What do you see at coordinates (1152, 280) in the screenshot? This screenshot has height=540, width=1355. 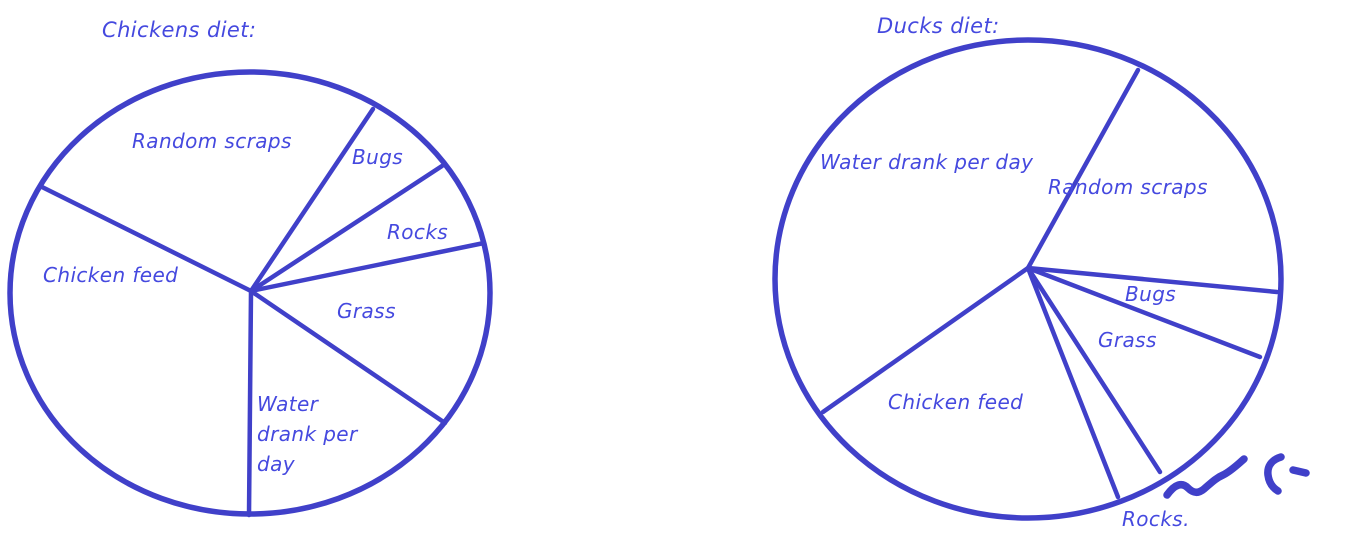 I see `ducks-slice-random-bugs` at bounding box center [1152, 280].